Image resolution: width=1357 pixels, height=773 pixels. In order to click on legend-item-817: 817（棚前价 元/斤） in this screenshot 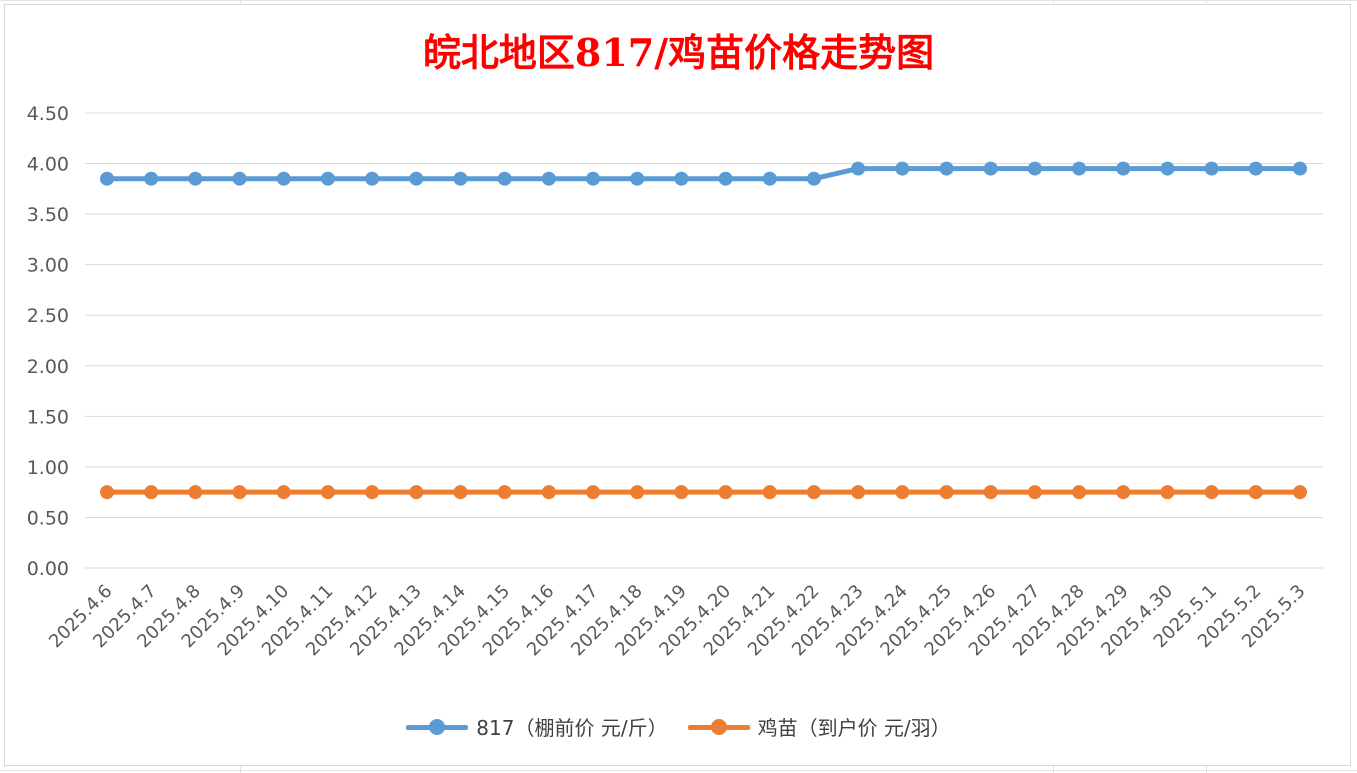, I will do `click(537, 726)`.